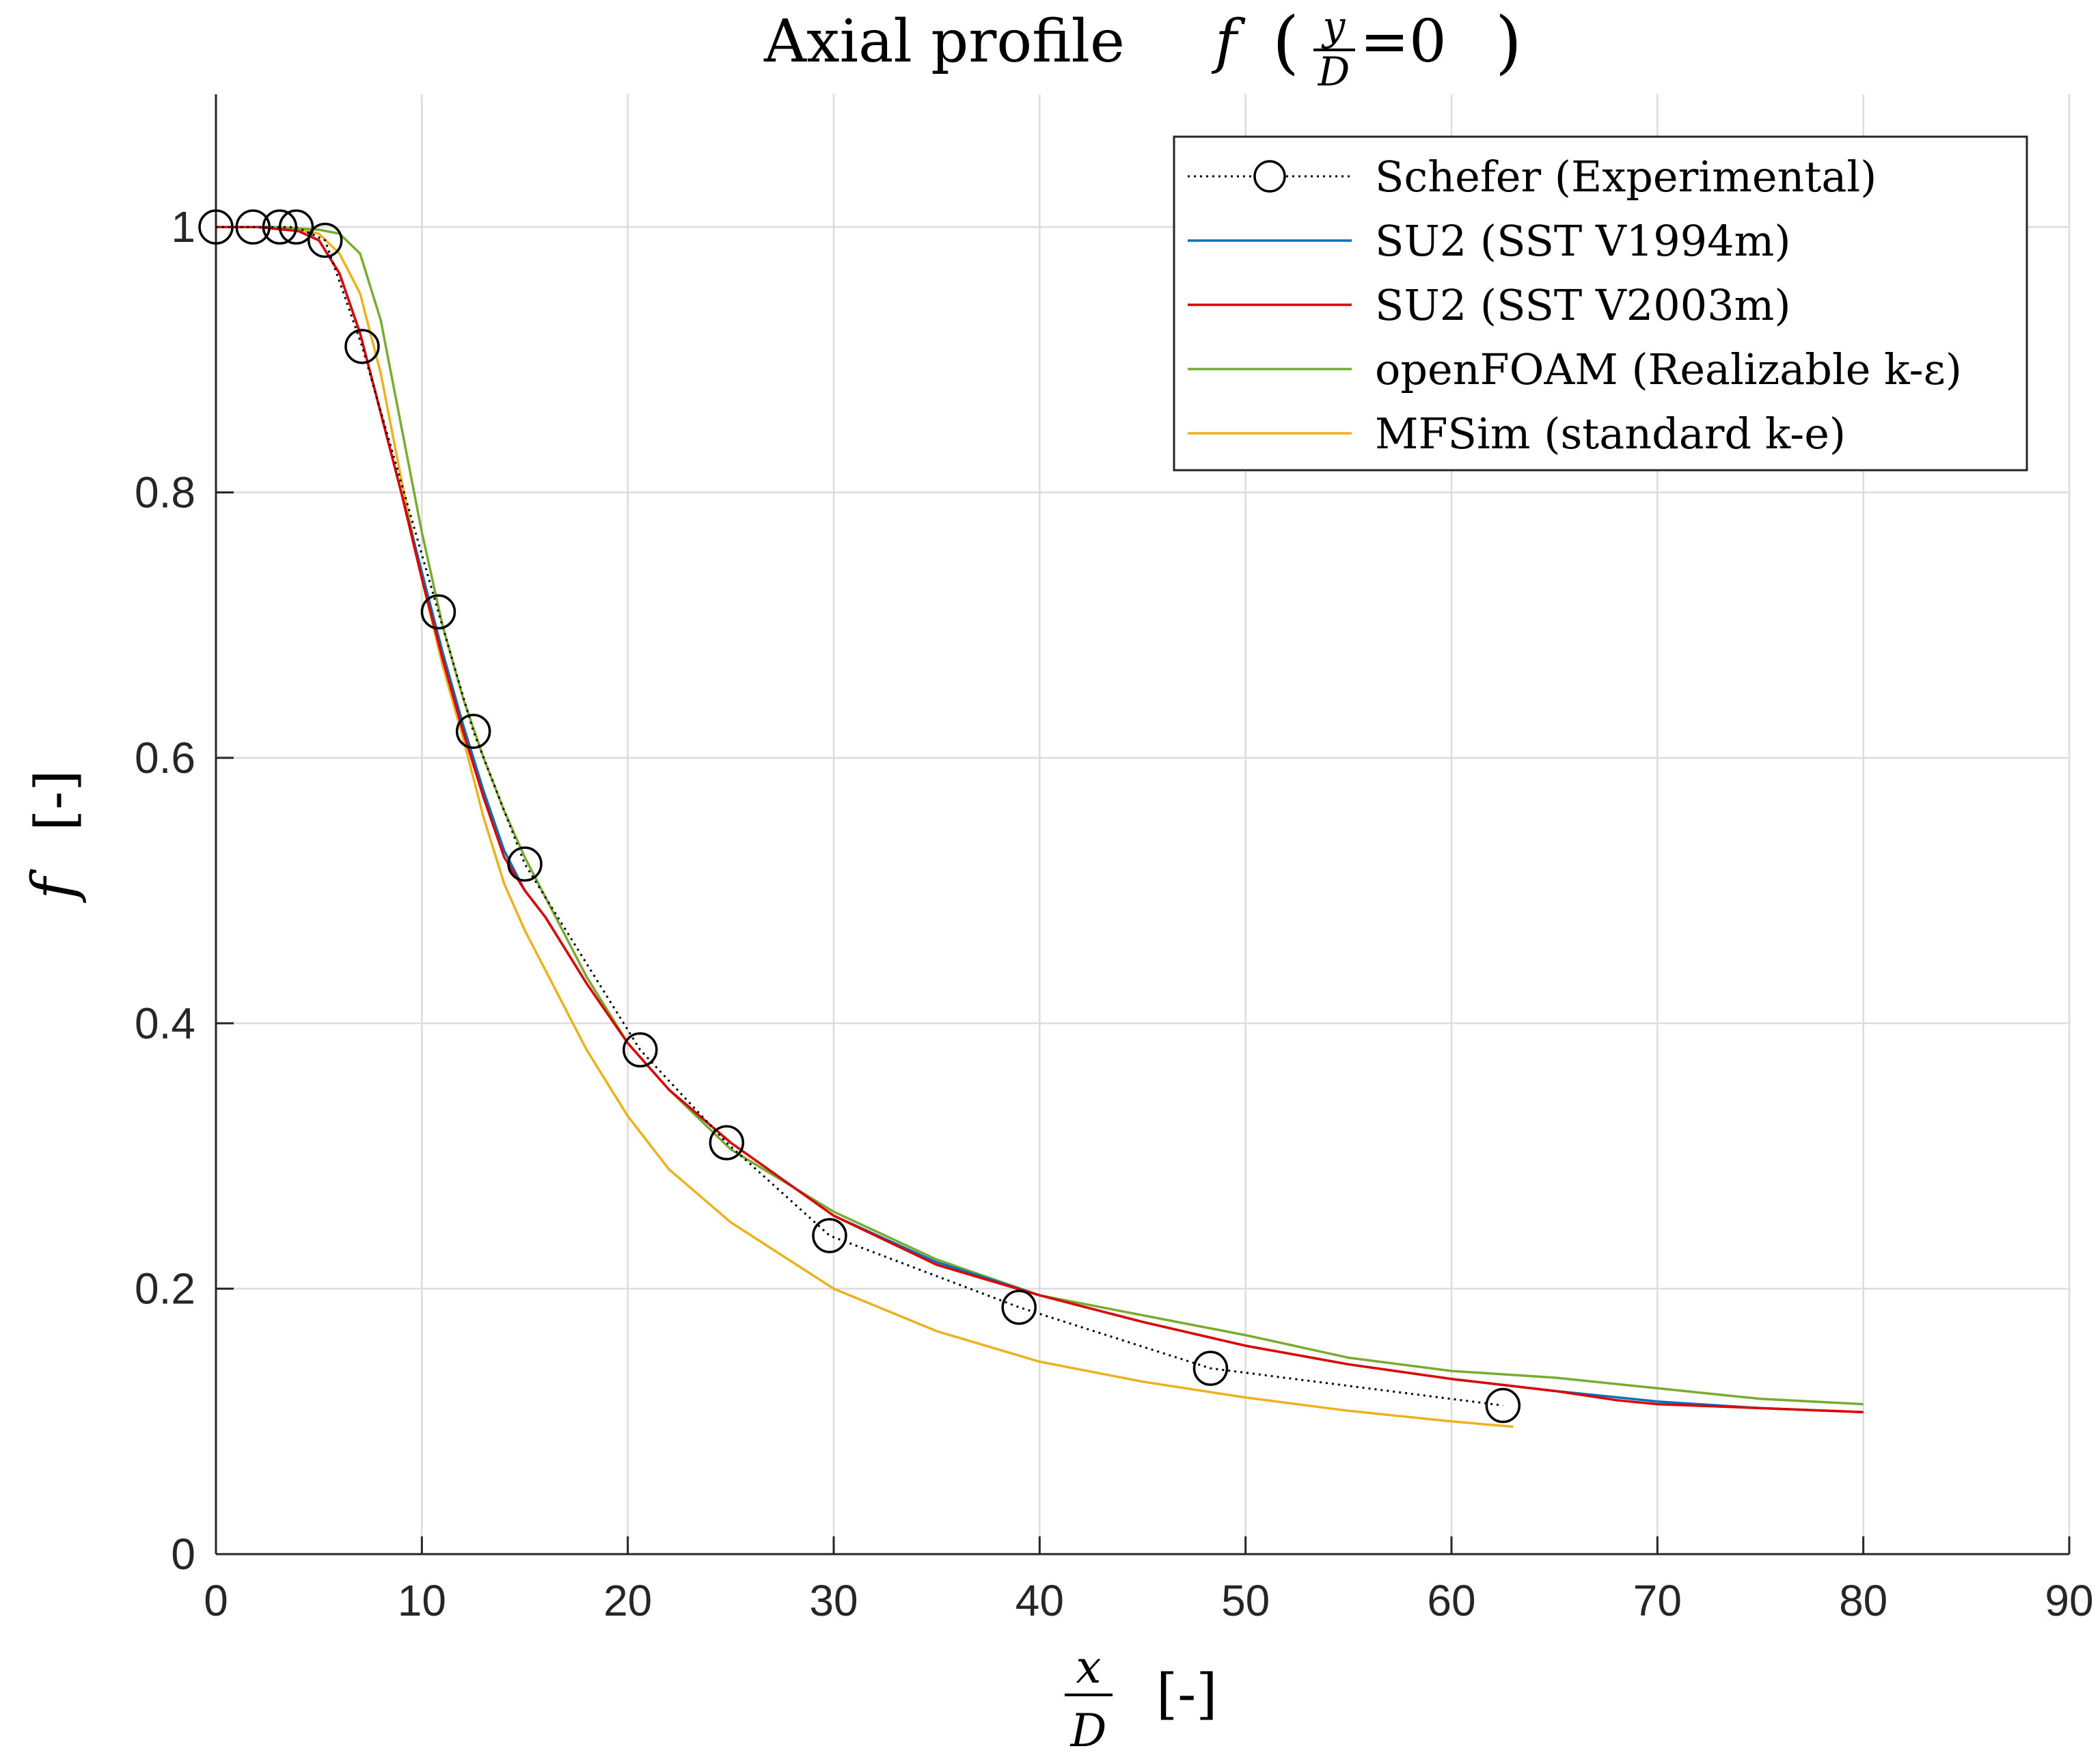 The image size is (2100, 1753). Describe the element at coordinates (1228, 42) in the screenshot. I see `title-var: f` at that location.